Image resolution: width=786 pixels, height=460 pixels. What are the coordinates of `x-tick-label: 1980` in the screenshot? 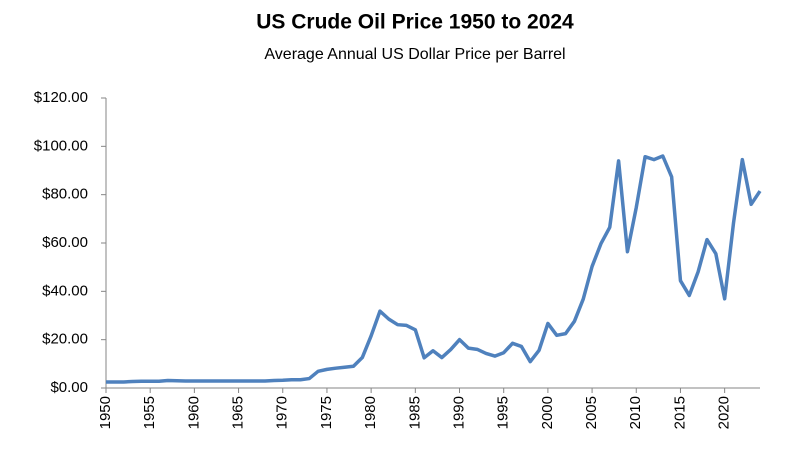 It's located at (370, 412).